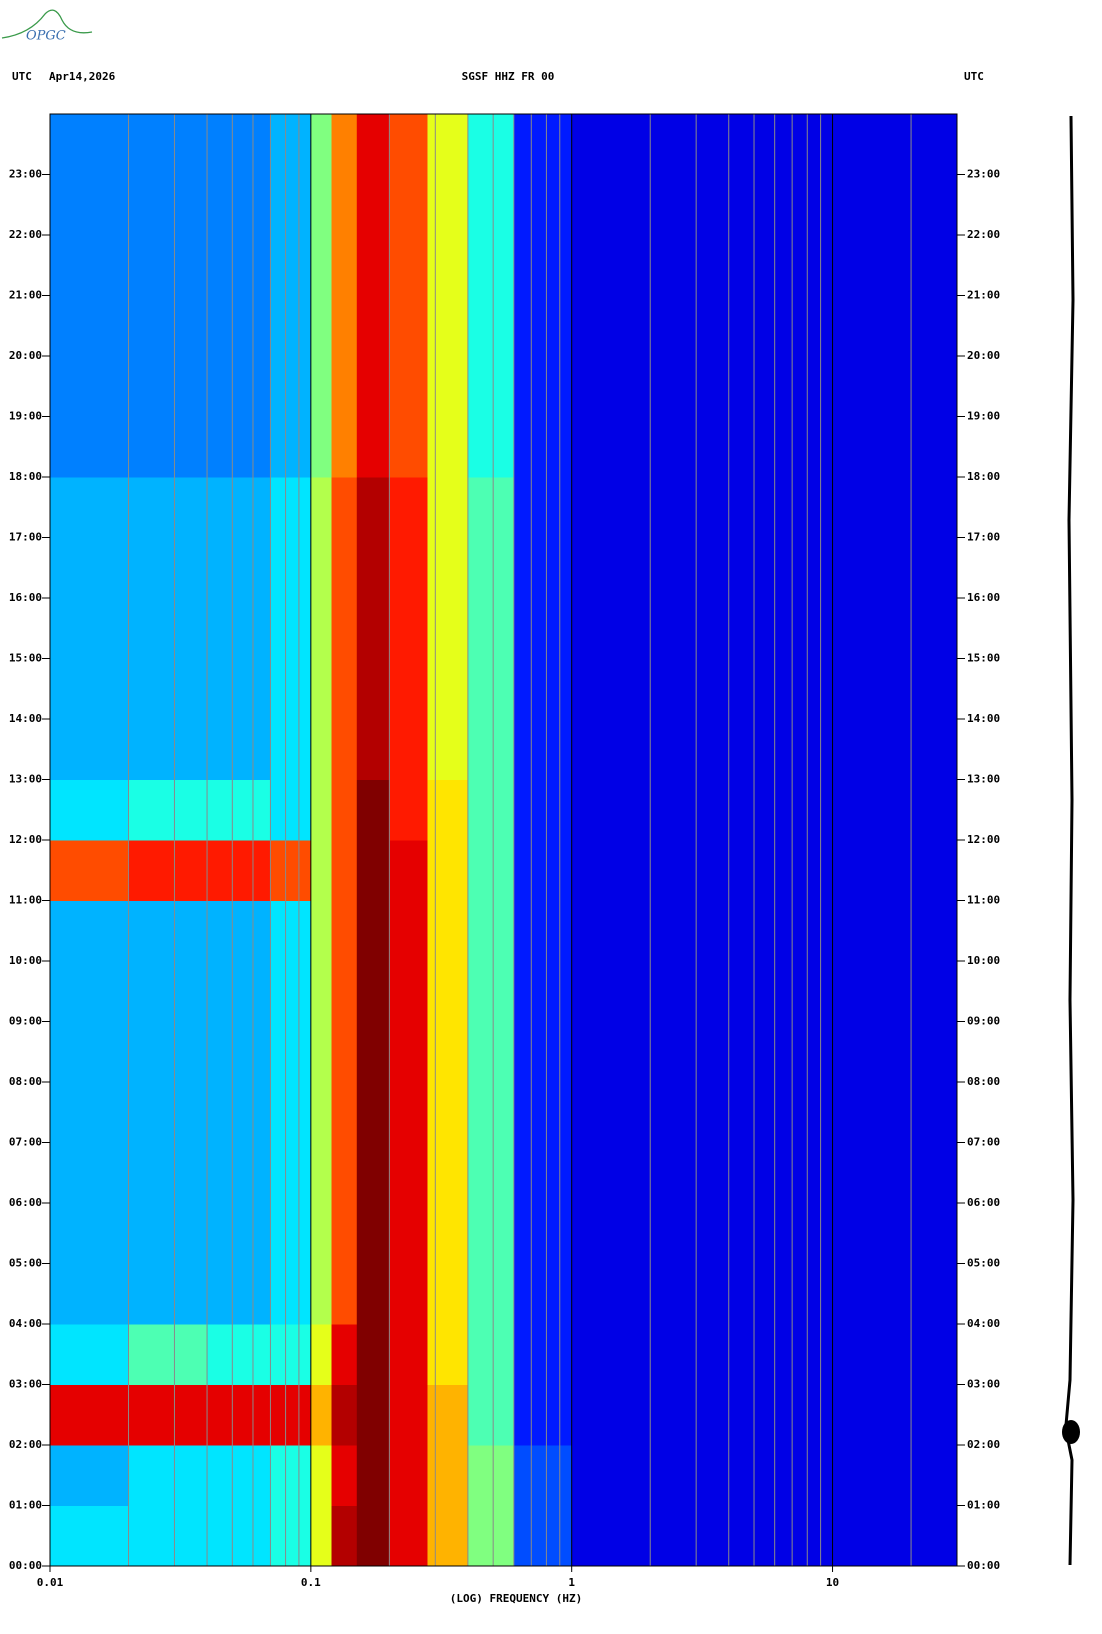  I want to click on y-tick-label-left: 11:00, so click(25, 900).